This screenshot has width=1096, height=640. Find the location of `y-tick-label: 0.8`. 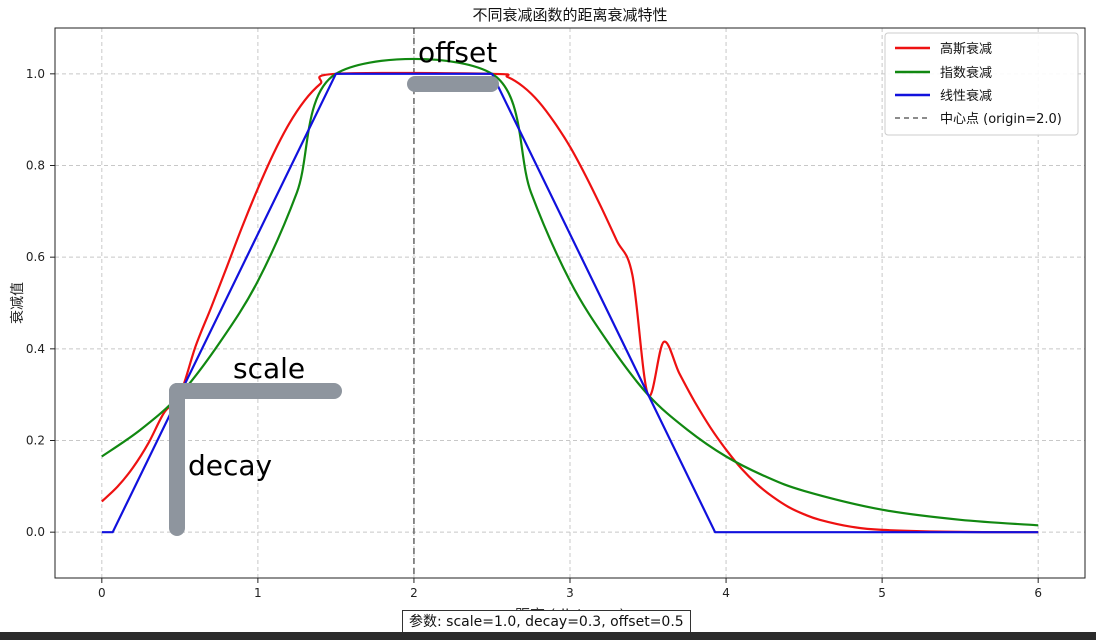

y-tick-label: 0.8 is located at coordinates (35, 166).